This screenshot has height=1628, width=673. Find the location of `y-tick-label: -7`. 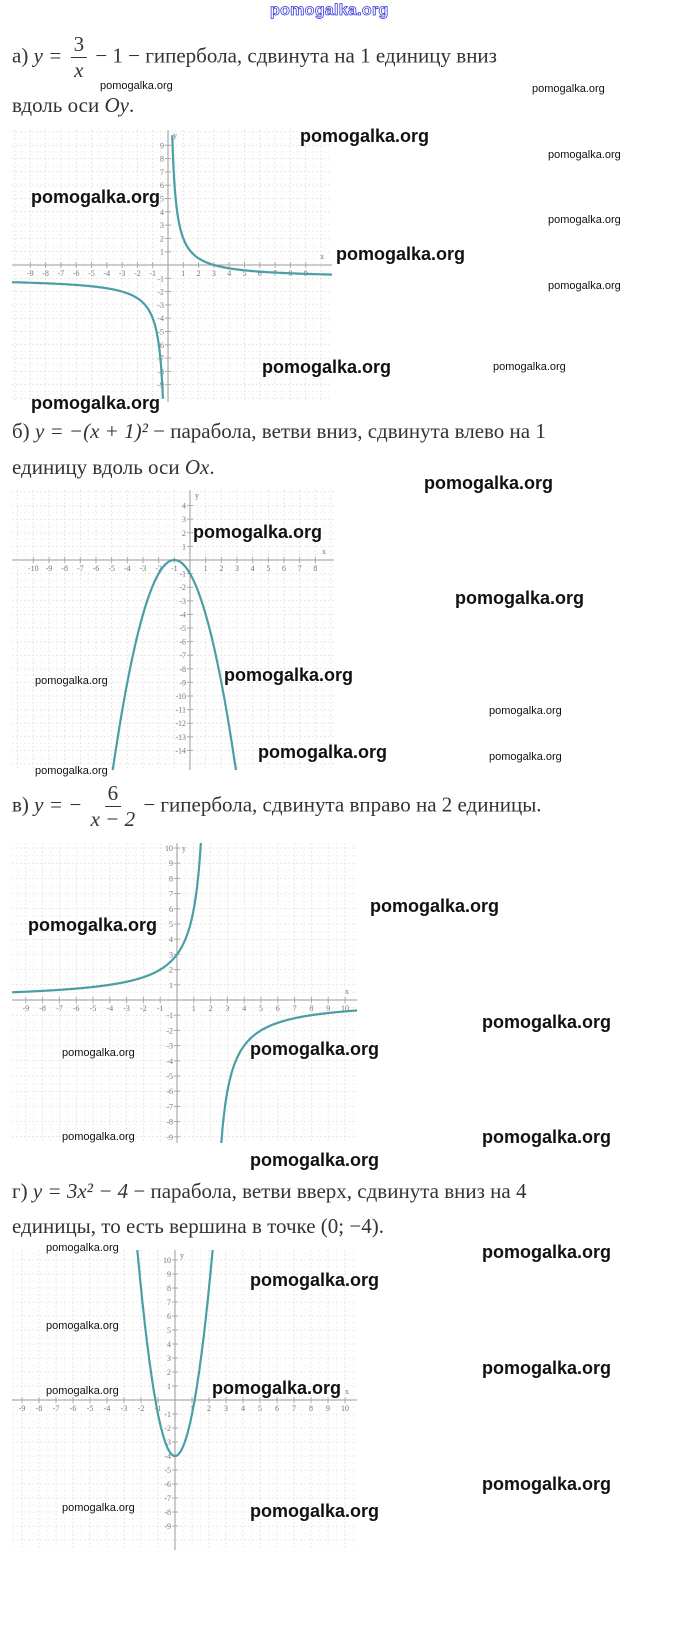

y-tick-label: -7 is located at coordinates (167, 1498).